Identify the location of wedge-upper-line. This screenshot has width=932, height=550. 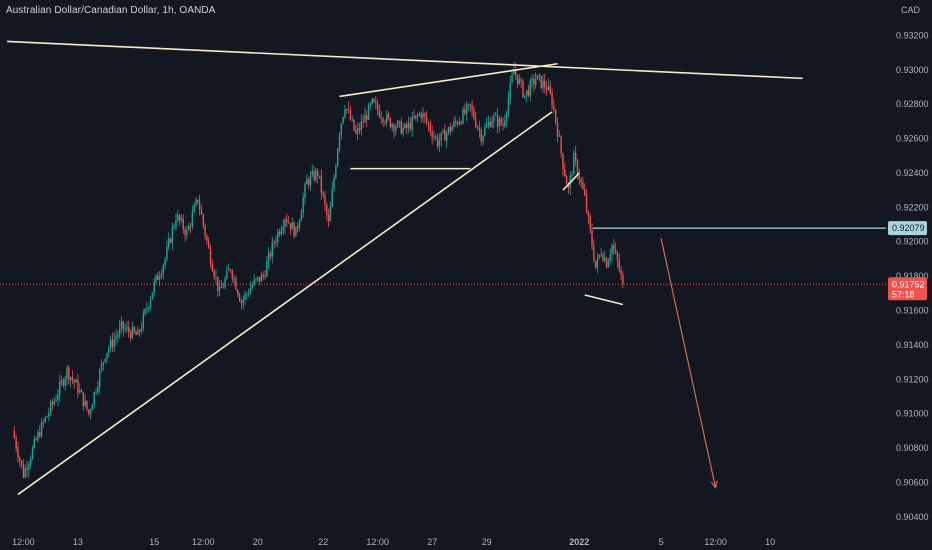
(448, 80).